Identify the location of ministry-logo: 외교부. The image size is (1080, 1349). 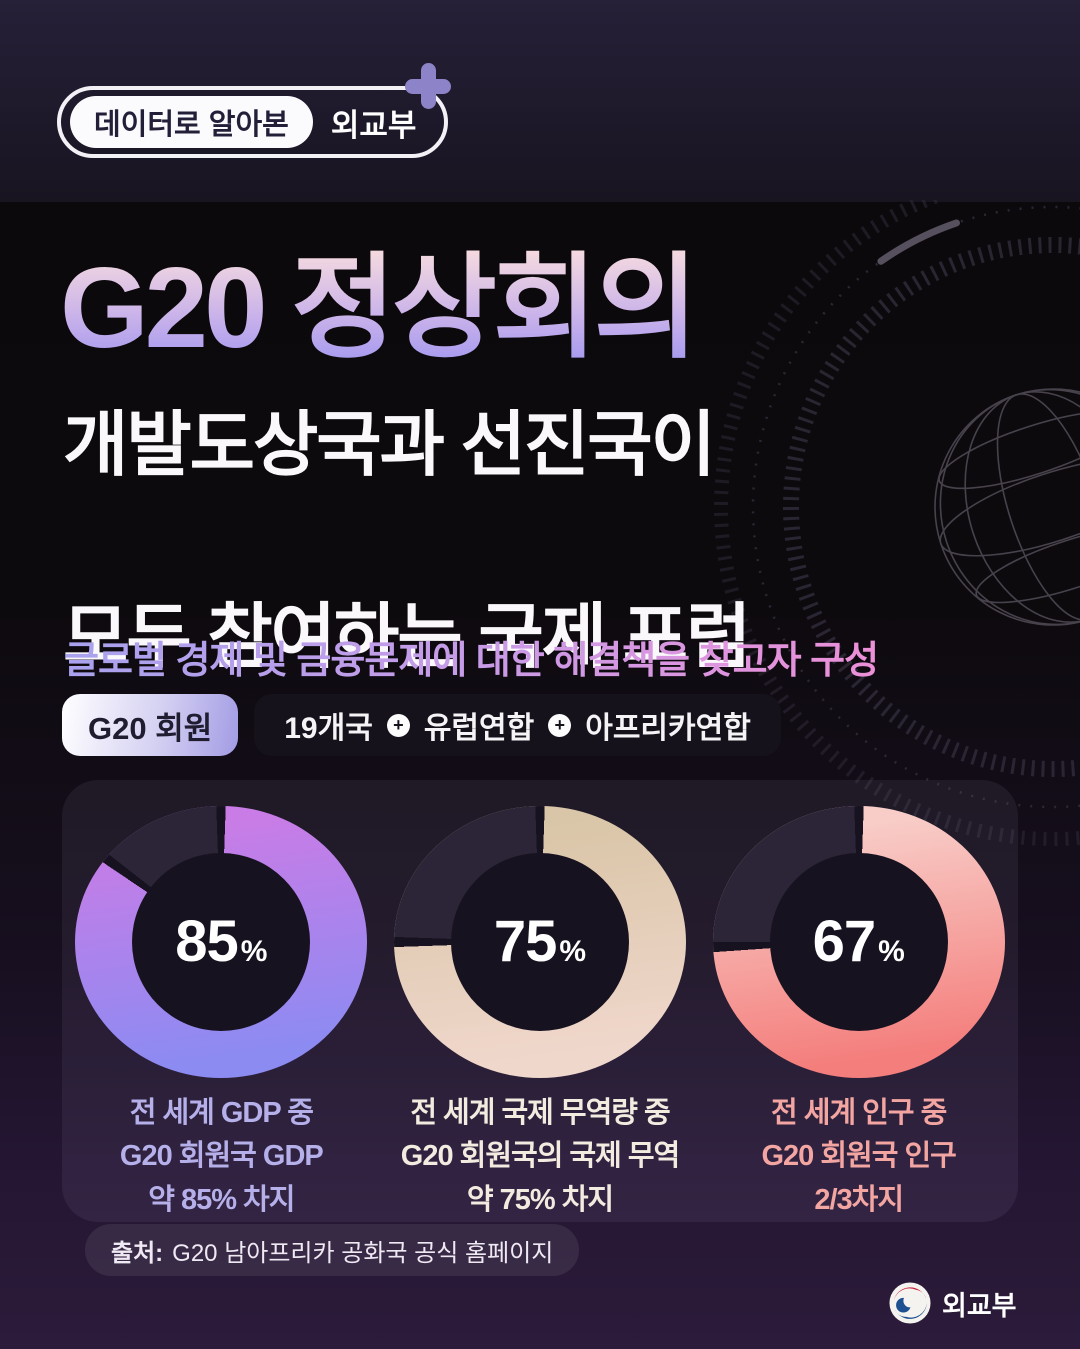
(952, 1303).